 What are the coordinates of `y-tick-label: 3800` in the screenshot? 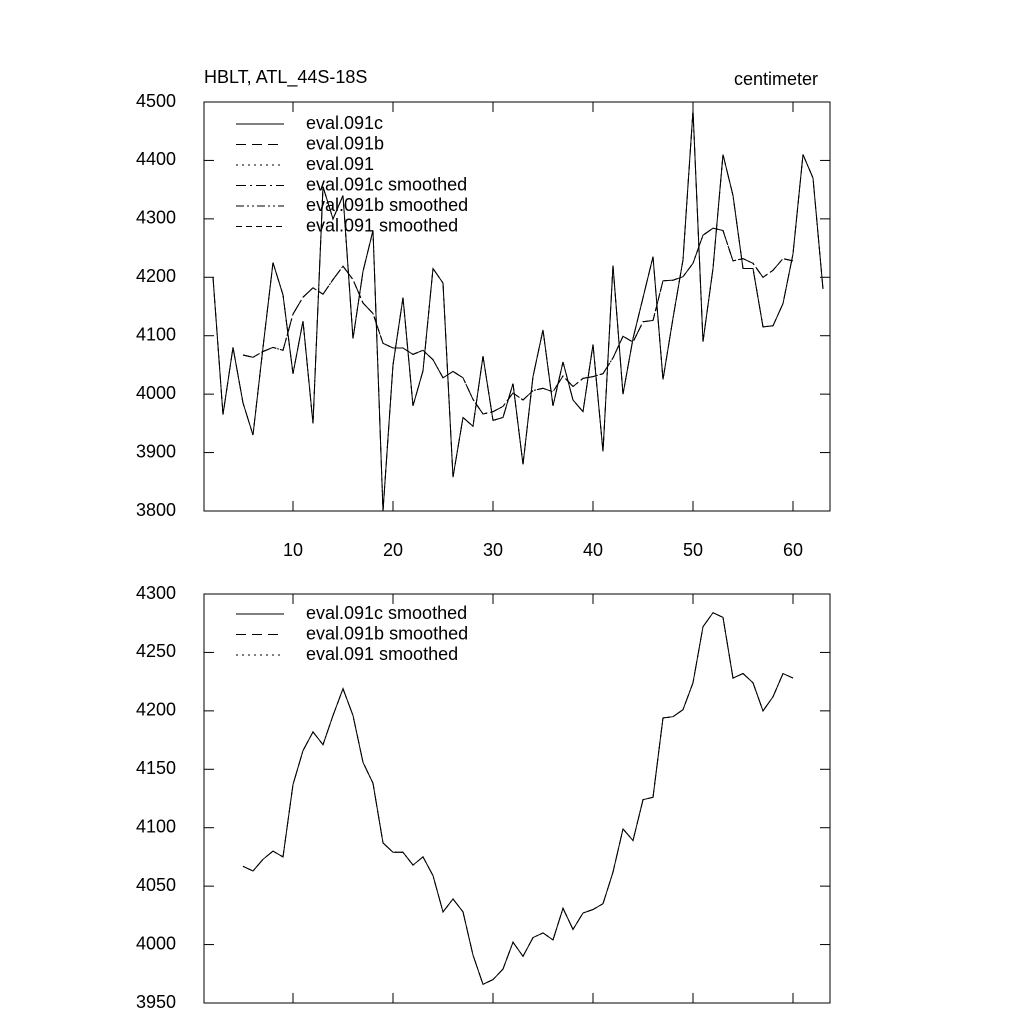 It's located at (156, 510).